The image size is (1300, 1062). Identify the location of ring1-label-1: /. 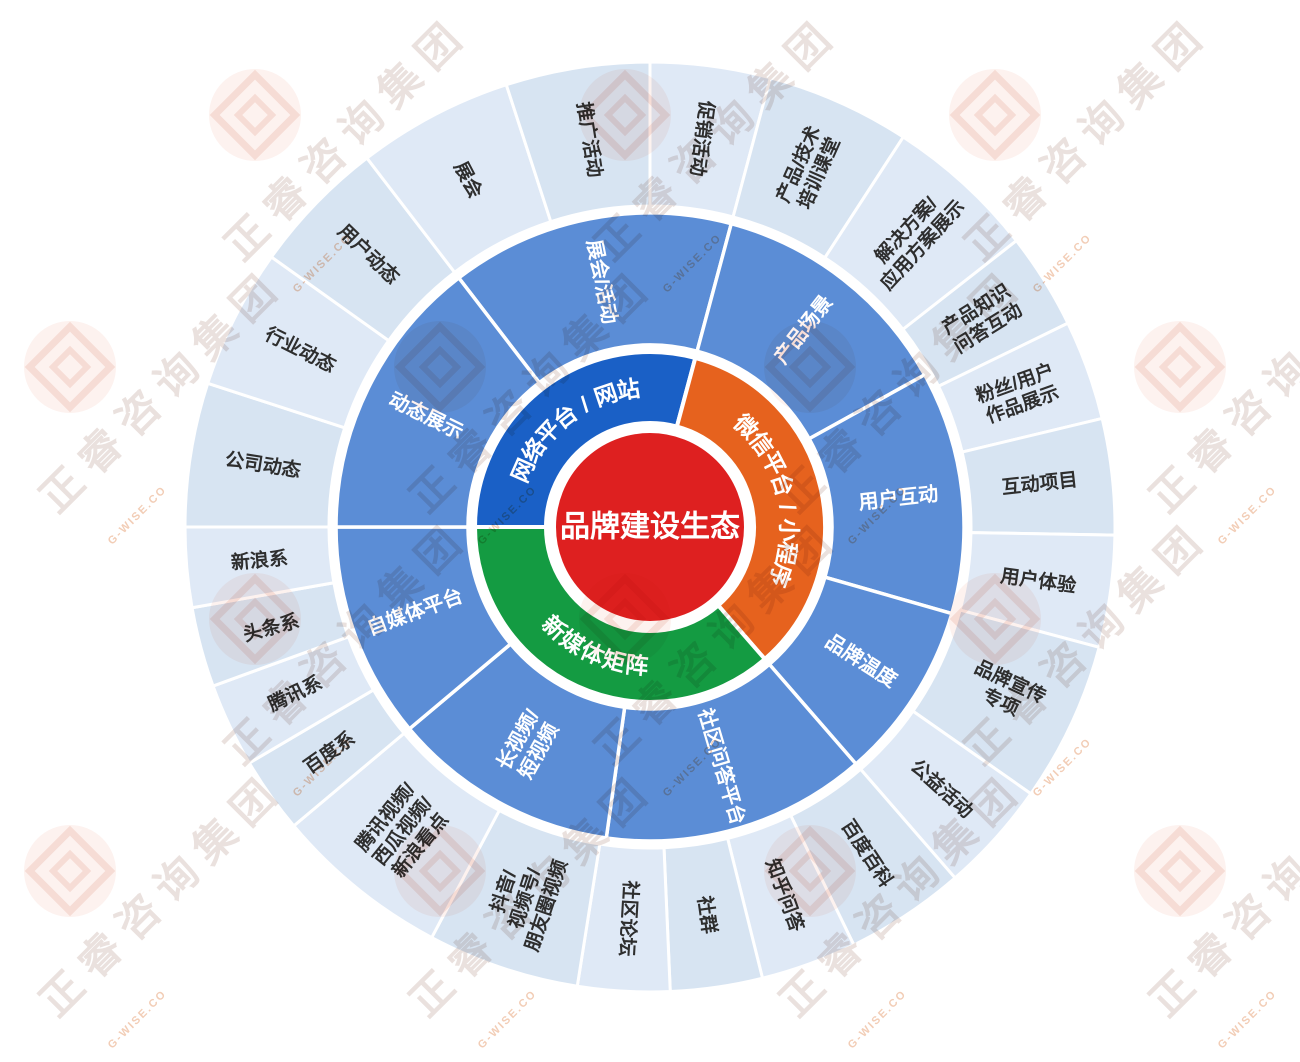
(787, 507).